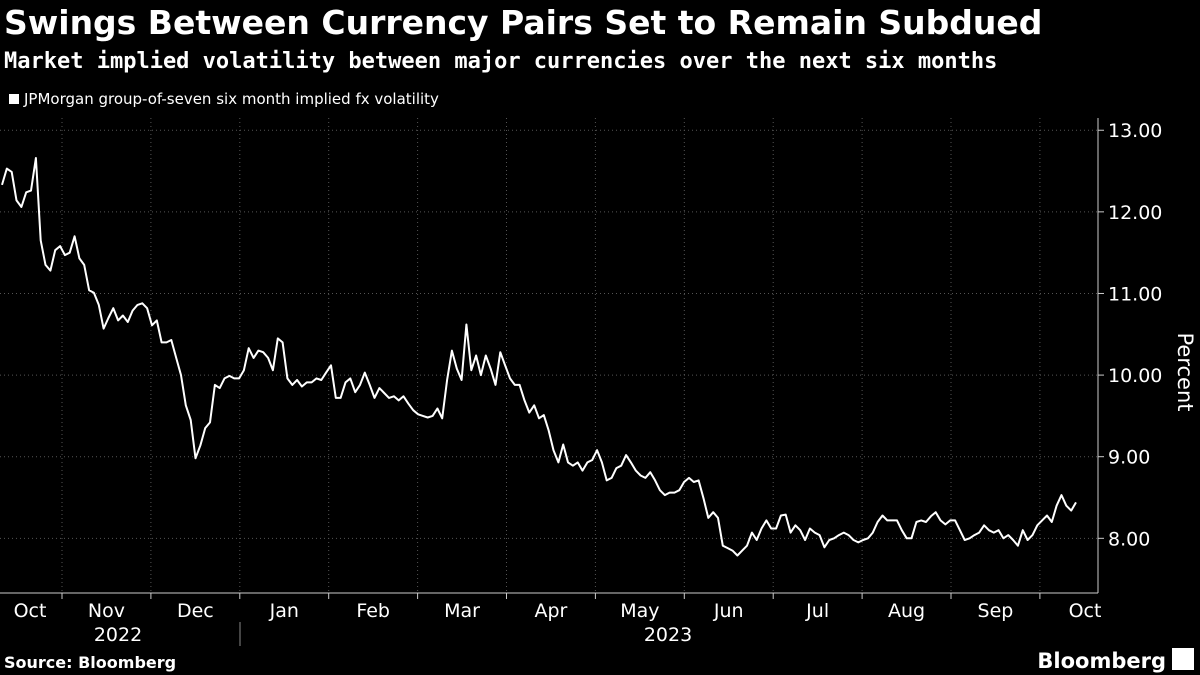 The image size is (1200, 675). What do you see at coordinates (817, 611) in the screenshot?
I see `x-tick-label: Jul` at bounding box center [817, 611].